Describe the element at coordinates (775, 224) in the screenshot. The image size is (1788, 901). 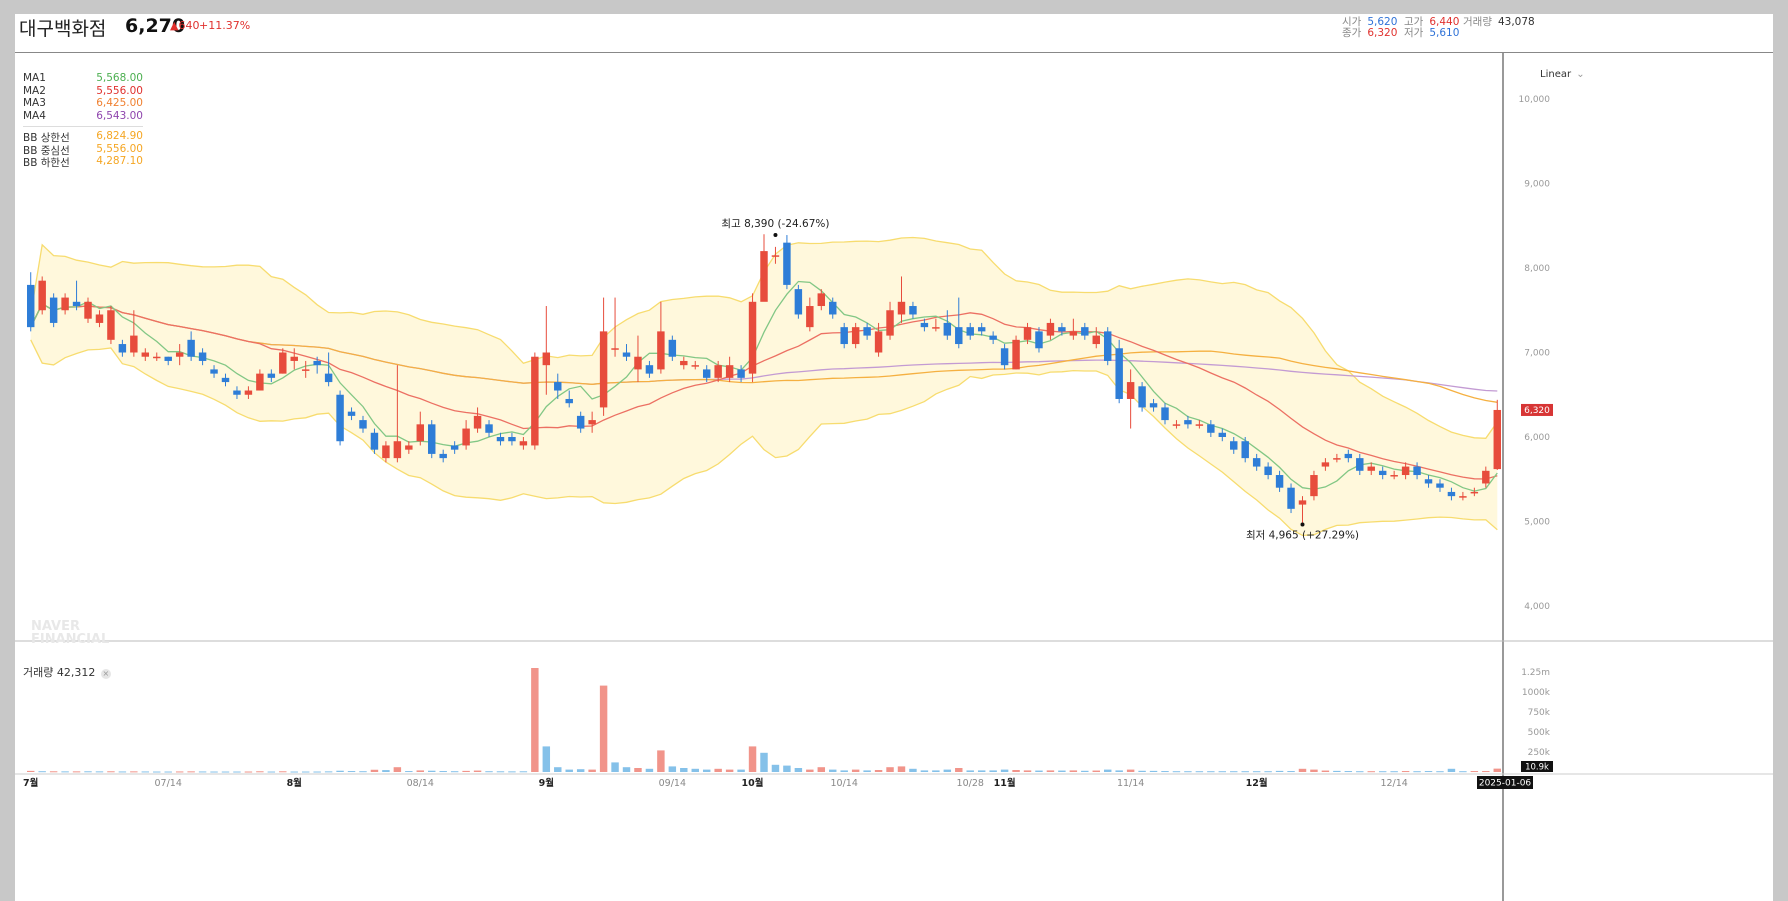
I see `annotation-label: 최고 8,390 (-24.67%)` at that location.